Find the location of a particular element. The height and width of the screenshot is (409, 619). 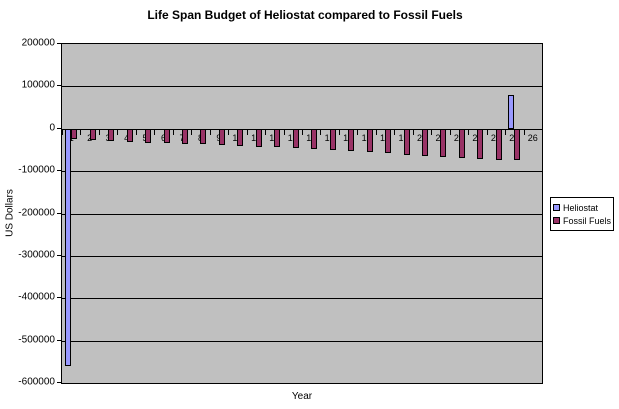

legend-label-heliostat: Heliostat is located at coordinates (581, 207).